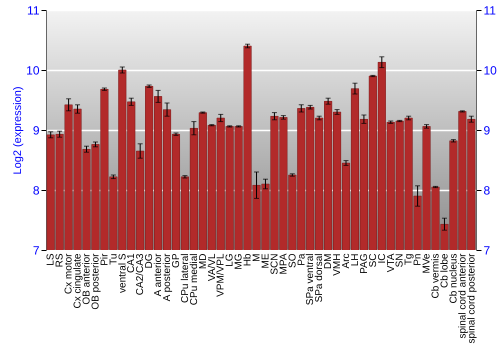 This screenshot has width=500, height=350. I want to click on y2-tick-label: 10, so click(491, 71).